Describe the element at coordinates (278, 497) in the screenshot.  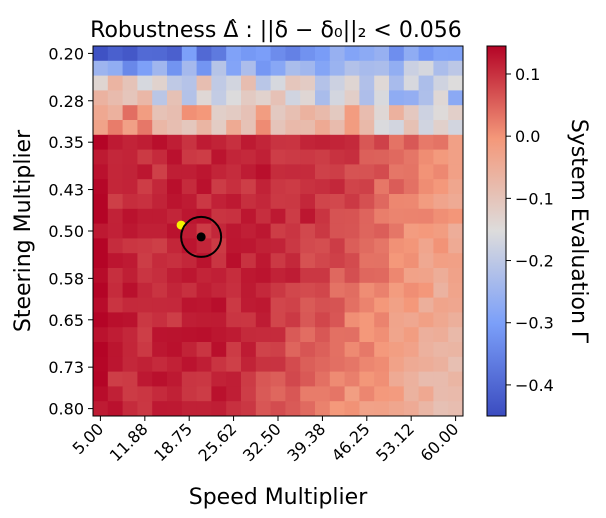
I see `x-axis-label: Speed Multiplier` at that location.